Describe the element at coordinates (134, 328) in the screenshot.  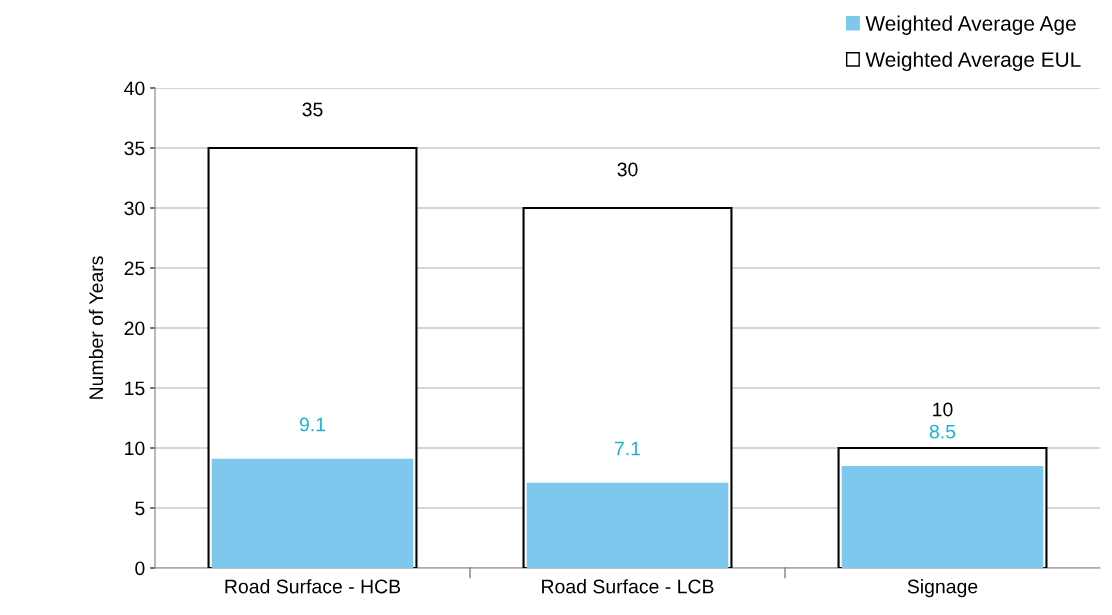
I see `y-tick-label: 20` at that location.